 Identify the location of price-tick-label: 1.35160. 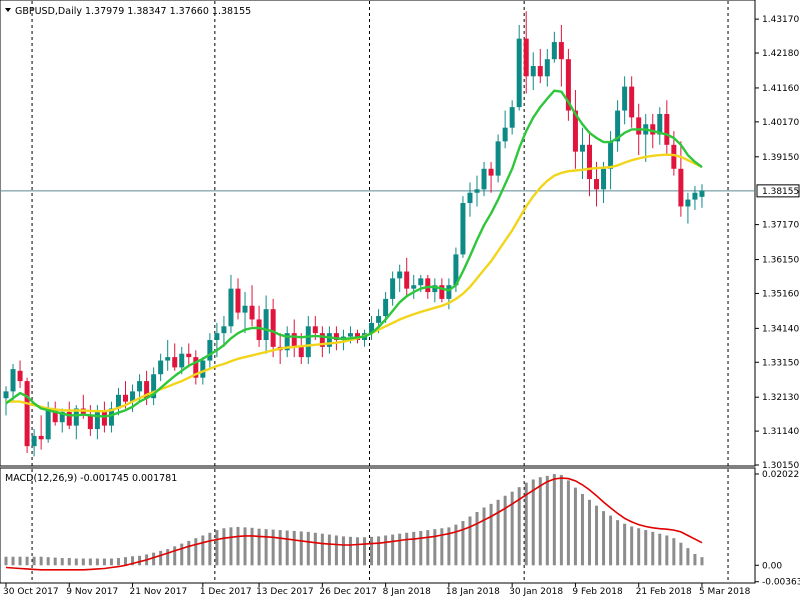
(780, 294).